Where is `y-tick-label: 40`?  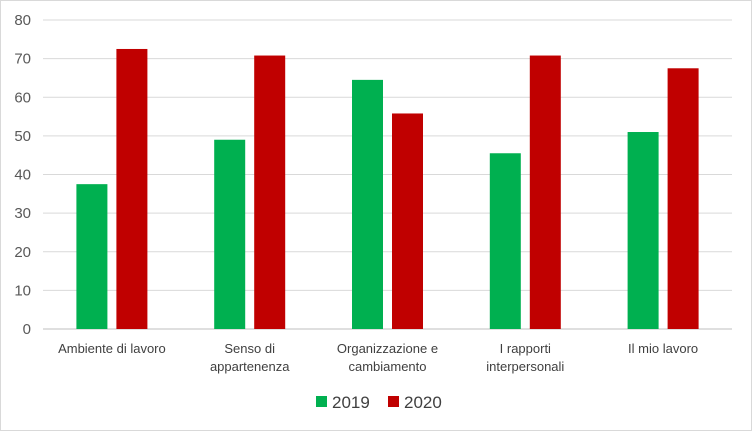 y-tick-label: 40 is located at coordinates (22, 175).